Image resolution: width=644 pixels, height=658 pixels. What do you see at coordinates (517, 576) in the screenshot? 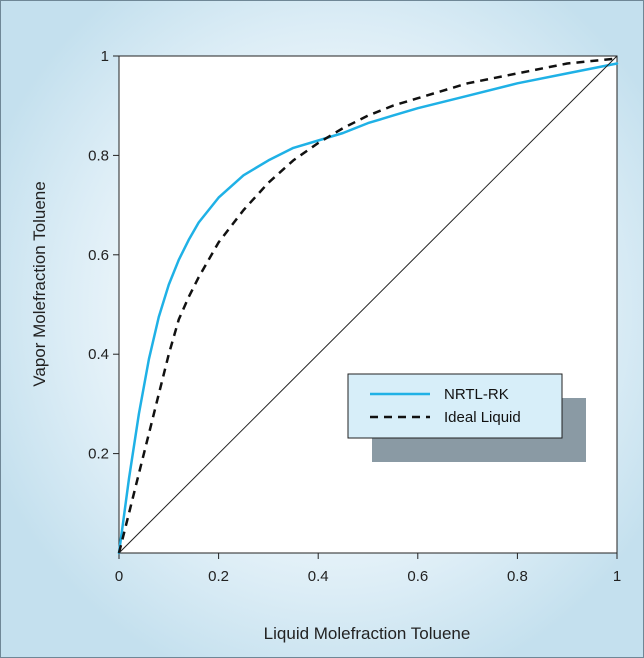
I see `x-tick-label: 0.8` at bounding box center [517, 576].